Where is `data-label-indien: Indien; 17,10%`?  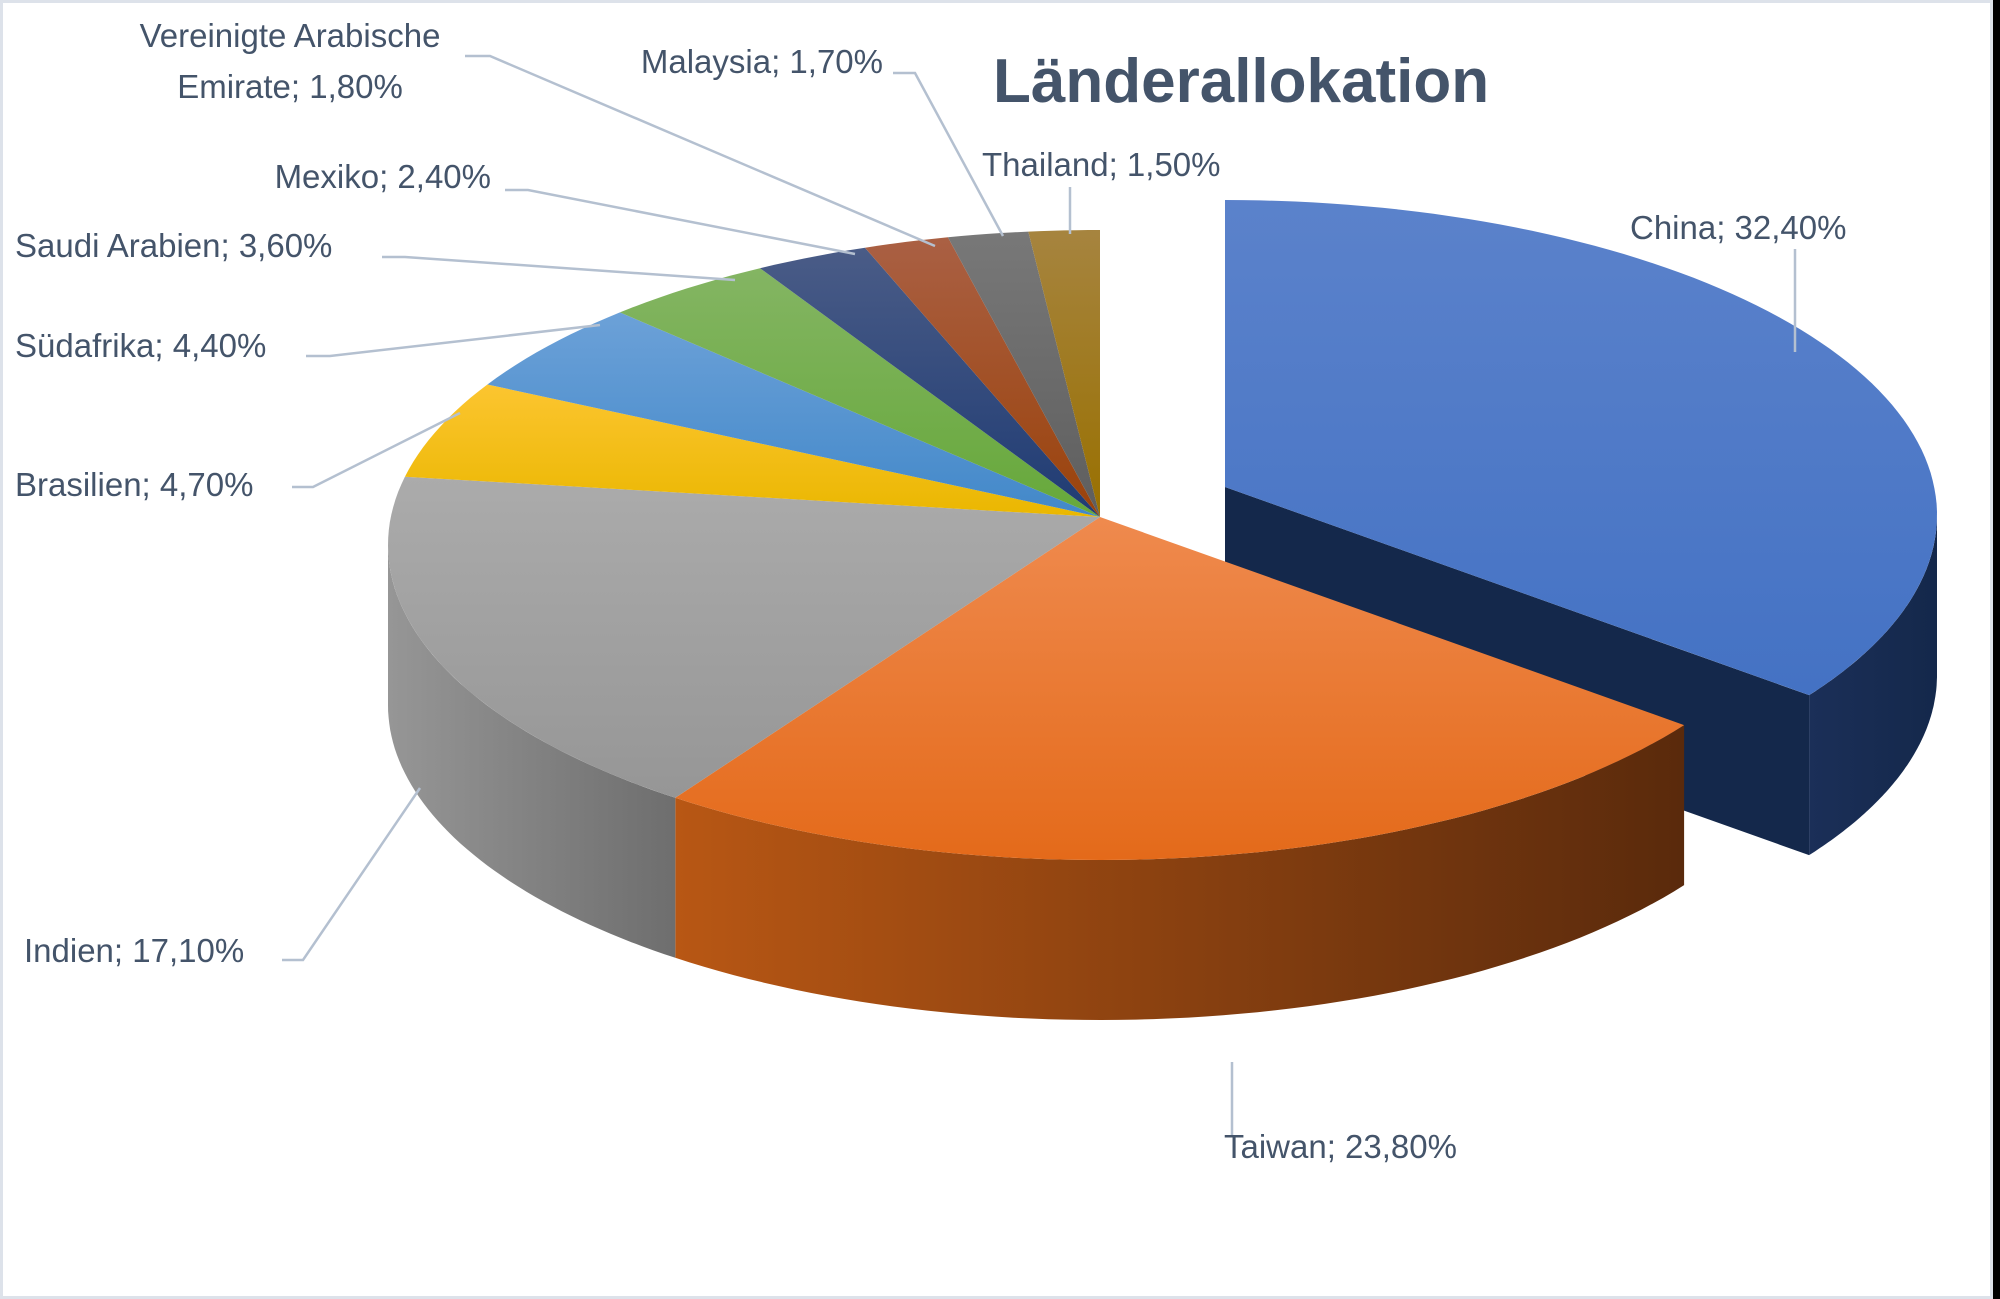 data-label-indien: Indien; 17,10% is located at coordinates (134, 950).